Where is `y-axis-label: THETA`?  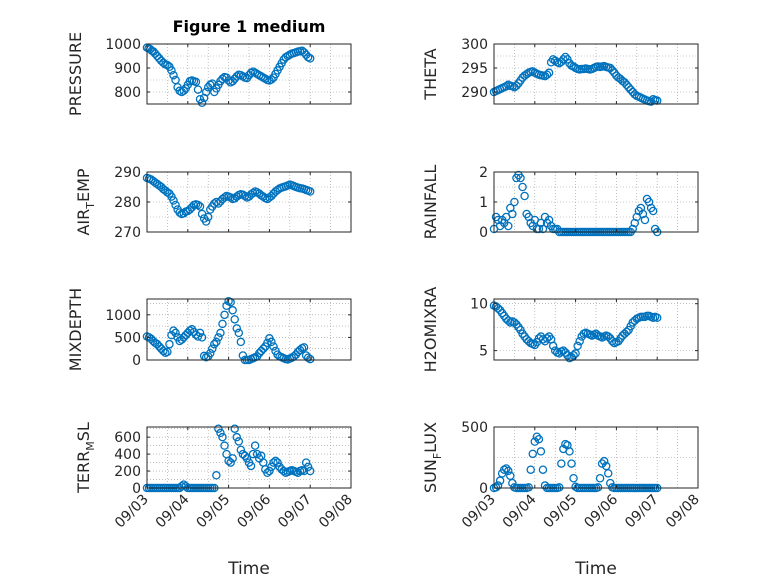 y-axis-label: THETA is located at coordinates (430, 74).